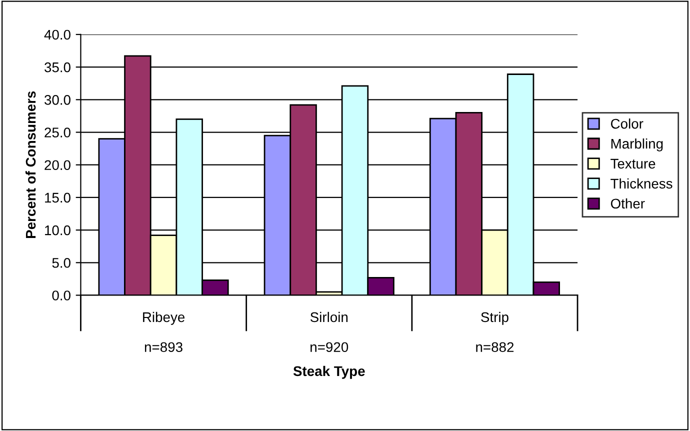  What do you see at coordinates (57, 230) in the screenshot?
I see `y-tick-label: 10.0` at bounding box center [57, 230].